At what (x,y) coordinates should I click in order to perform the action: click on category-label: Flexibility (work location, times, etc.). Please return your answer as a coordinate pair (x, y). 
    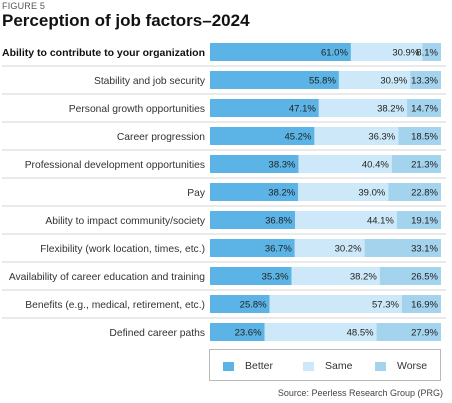
    Looking at the image, I should click on (122, 249).